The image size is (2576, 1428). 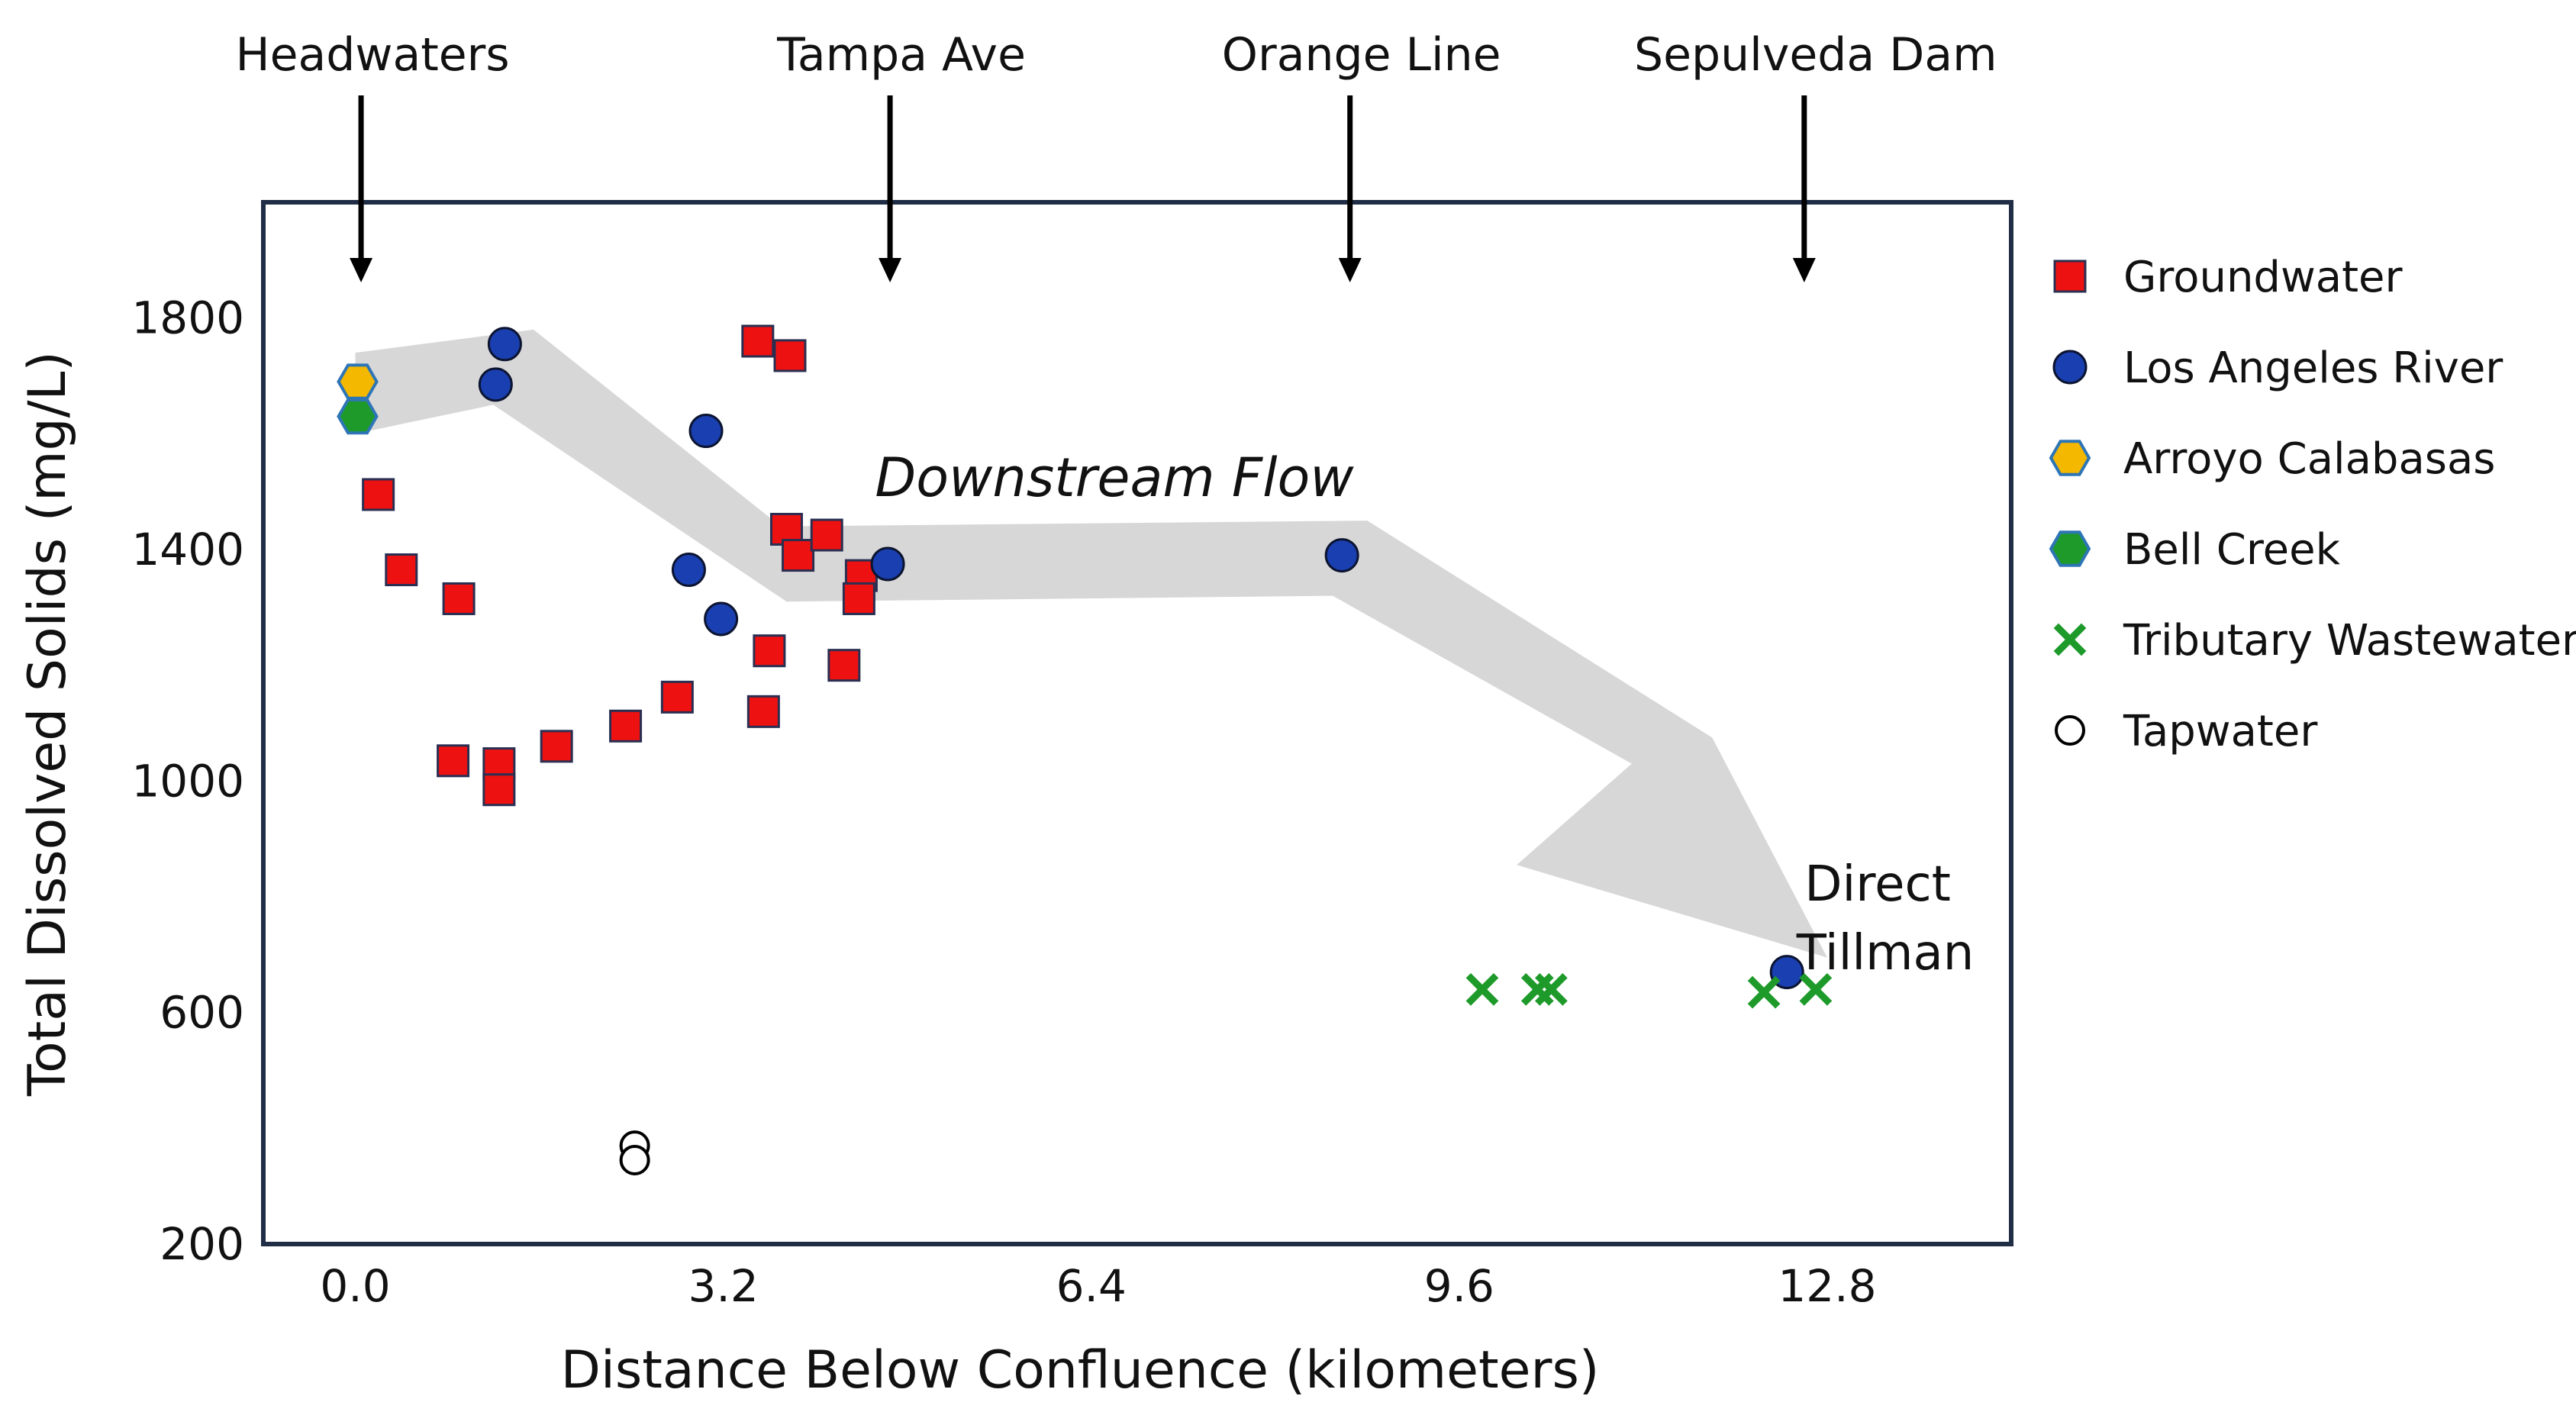 I want to click on legend-label: Bell Creek, so click(x=2232, y=550).